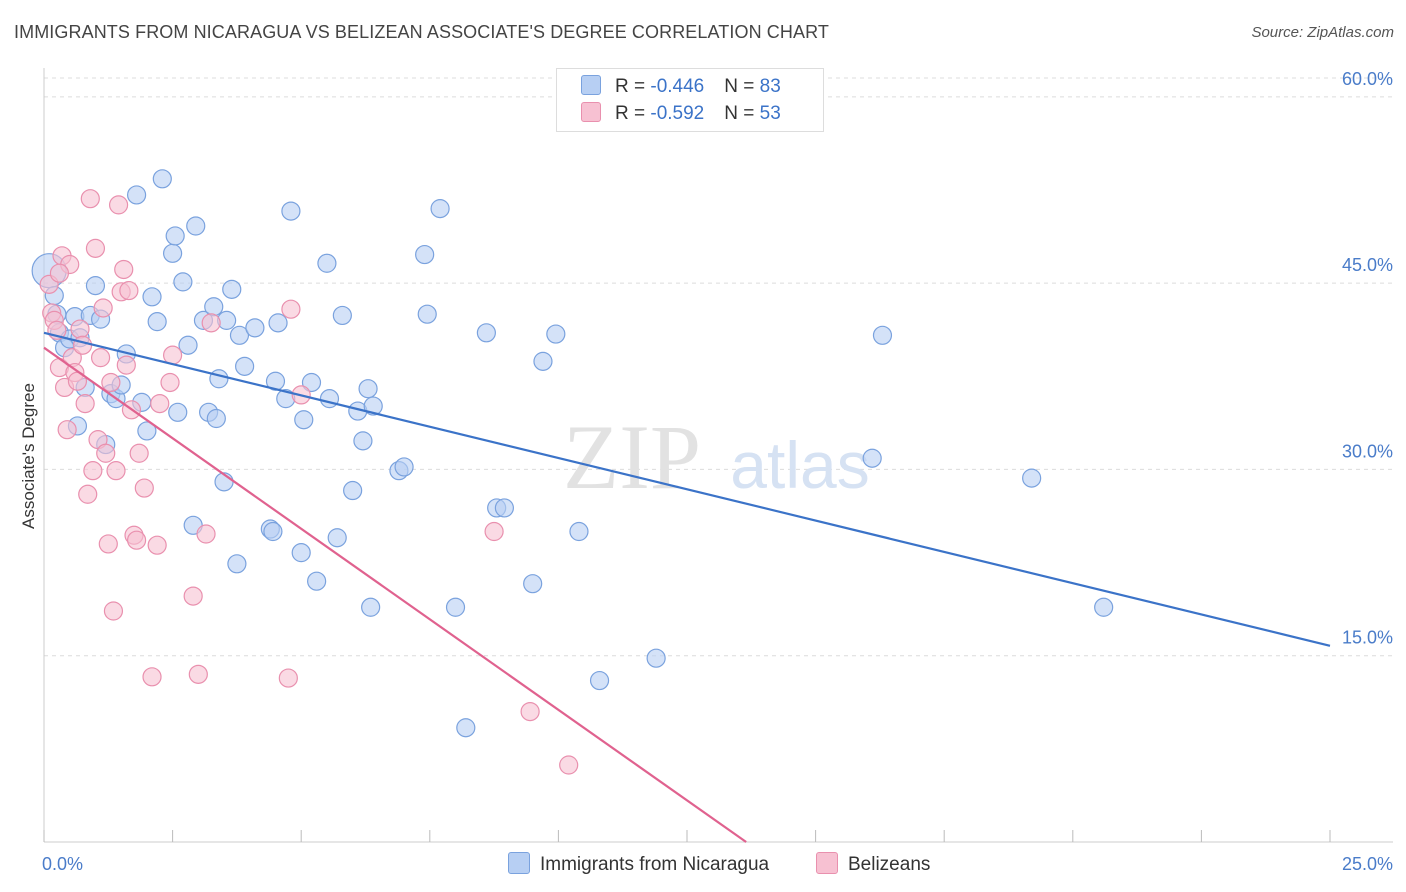 This screenshot has height=892, width=1406. I want to click on series-swatch-nicaragua, so click(519, 863).